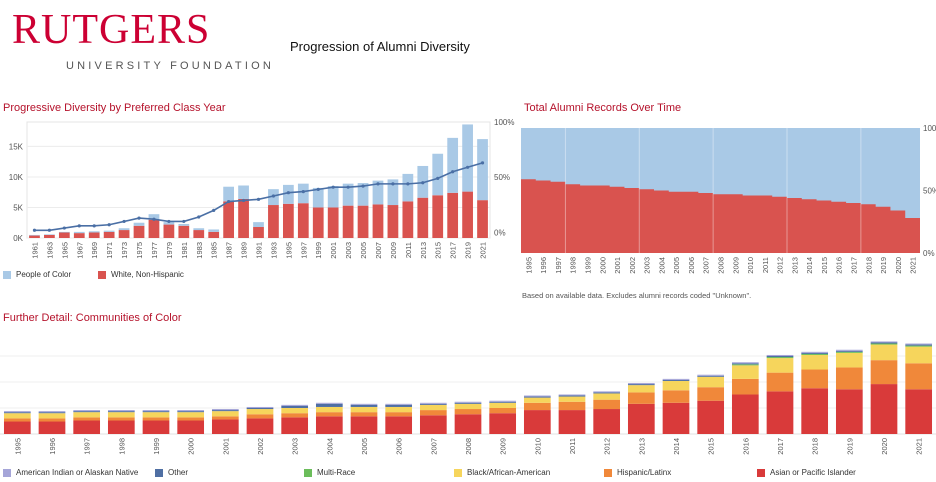 The width and height of the screenshot is (936, 482). Describe the element at coordinates (178, 472) in the screenshot. I see `legend-label: Other` at that location.